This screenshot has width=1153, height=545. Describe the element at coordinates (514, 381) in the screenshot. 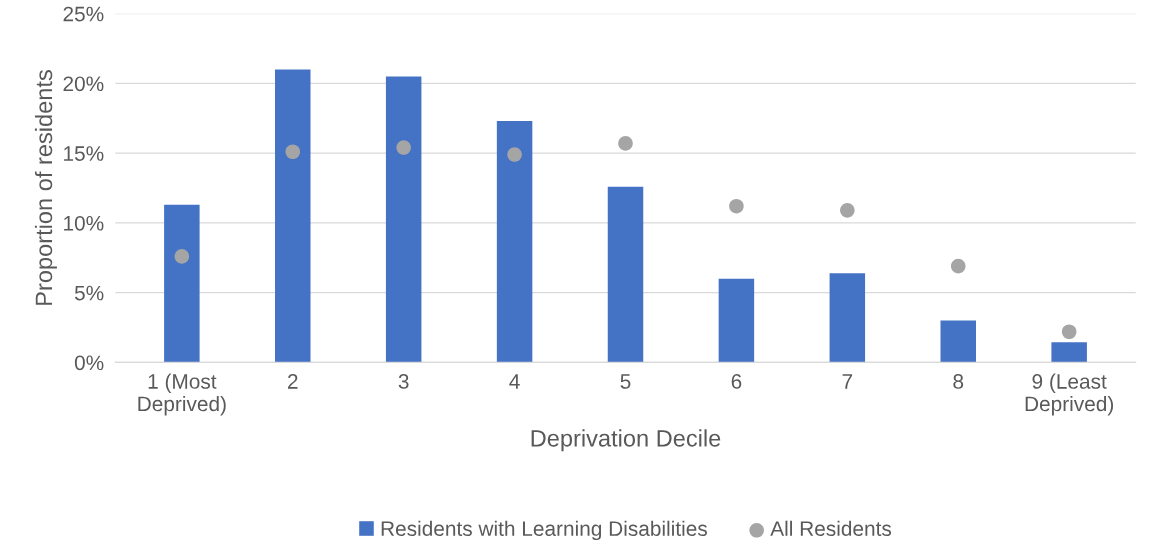

I see `x-tick-label: 4` at that location.